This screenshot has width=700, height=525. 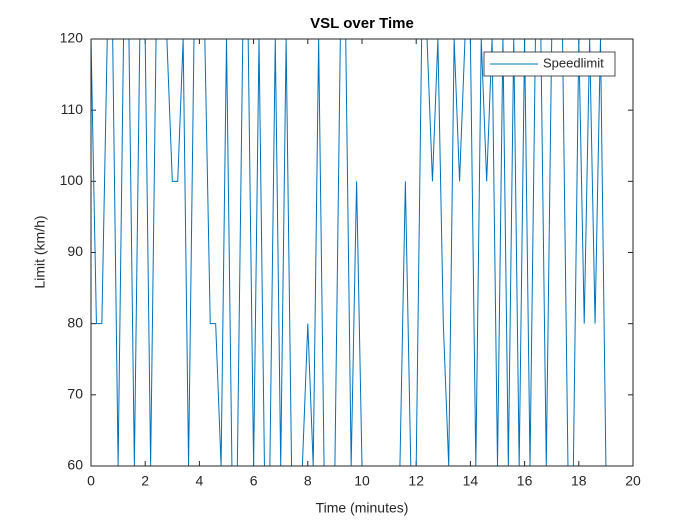 What do you see at coordinates (145, 481) in the screenshot?
I see `x-tick-label: 2` at bounding box center [145, 481].